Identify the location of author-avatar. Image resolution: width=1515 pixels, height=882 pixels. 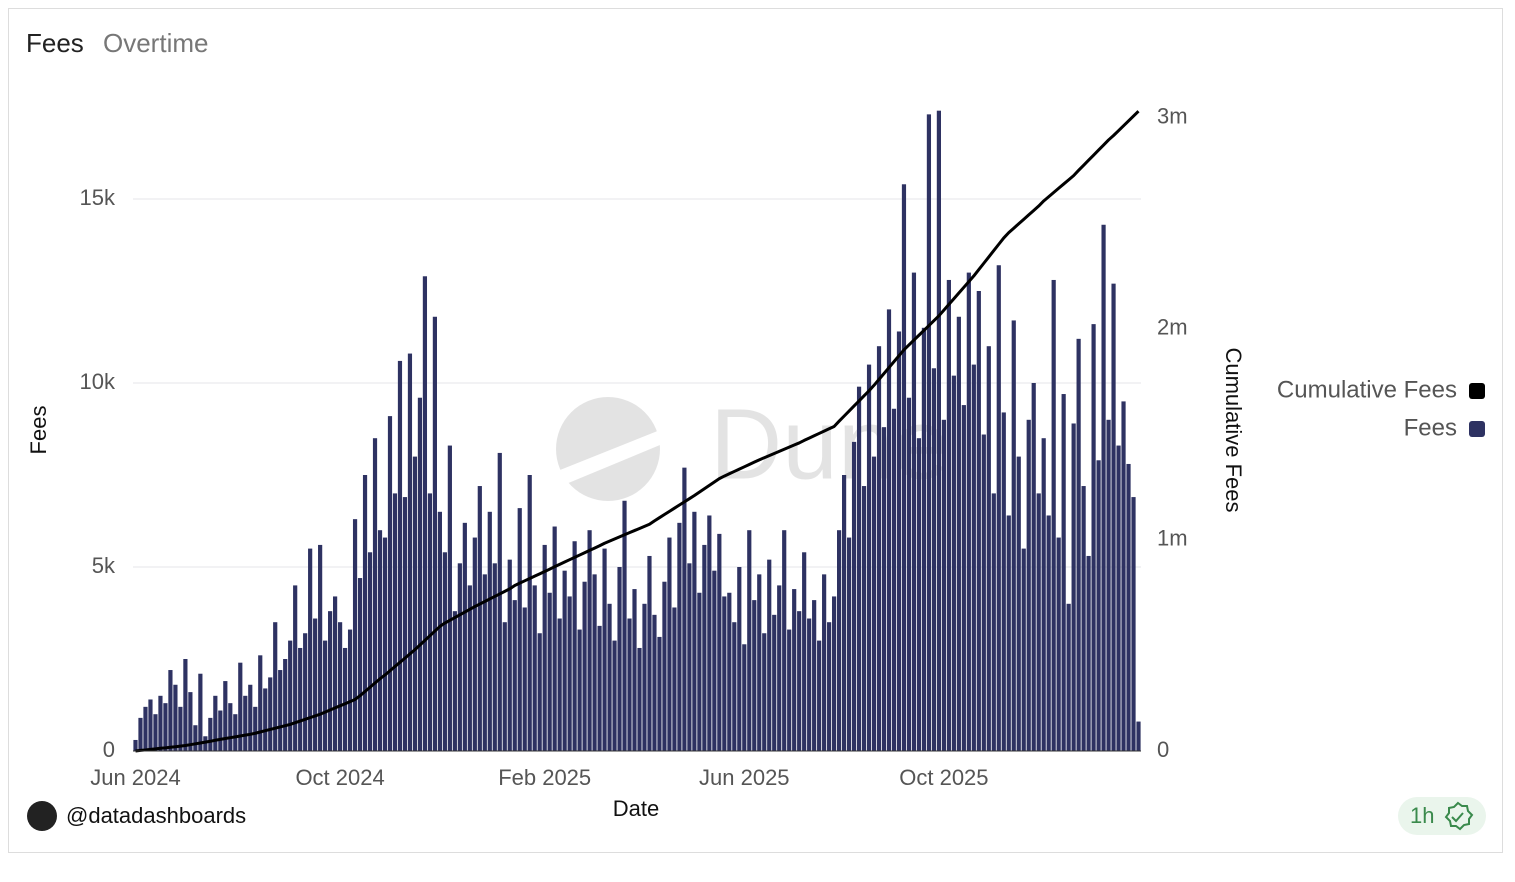
(42, 816).